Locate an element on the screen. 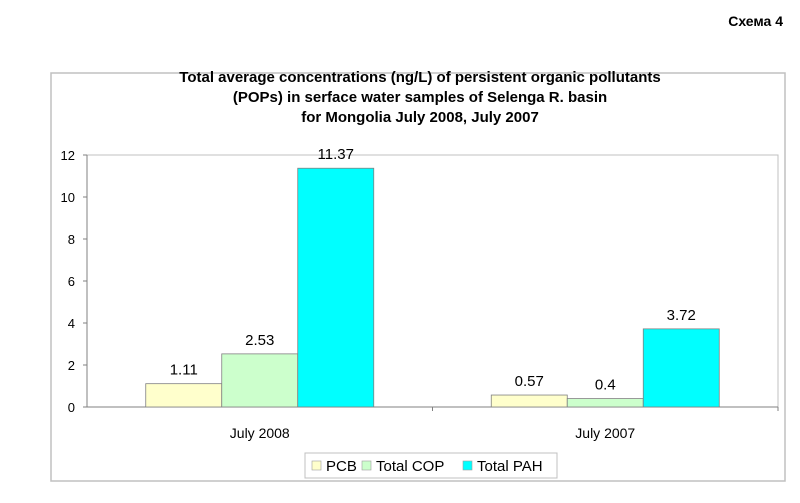  data-label: 11.37 is located at coordinates (336, 154).